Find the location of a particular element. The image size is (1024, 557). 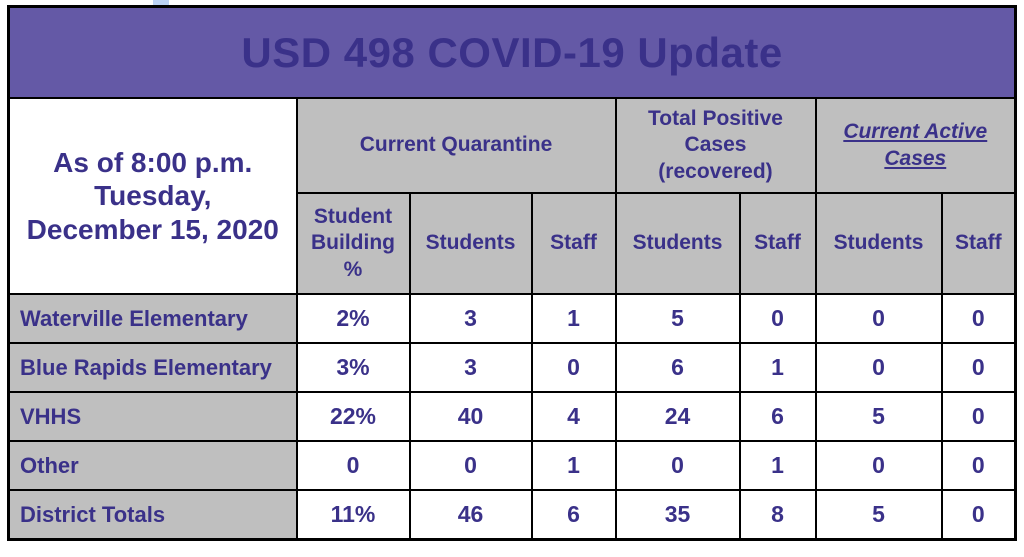

table-cell: 4 is located at coordinates (573, 416).